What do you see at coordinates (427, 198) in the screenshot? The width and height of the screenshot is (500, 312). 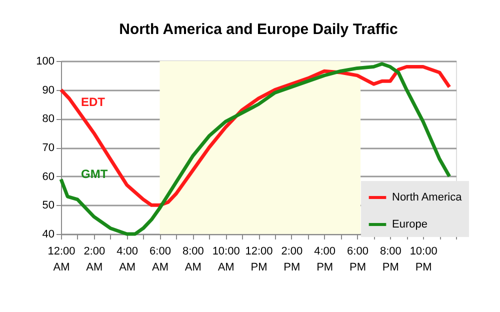 I see `legend-label: North America` at bounding box center [427, 198].